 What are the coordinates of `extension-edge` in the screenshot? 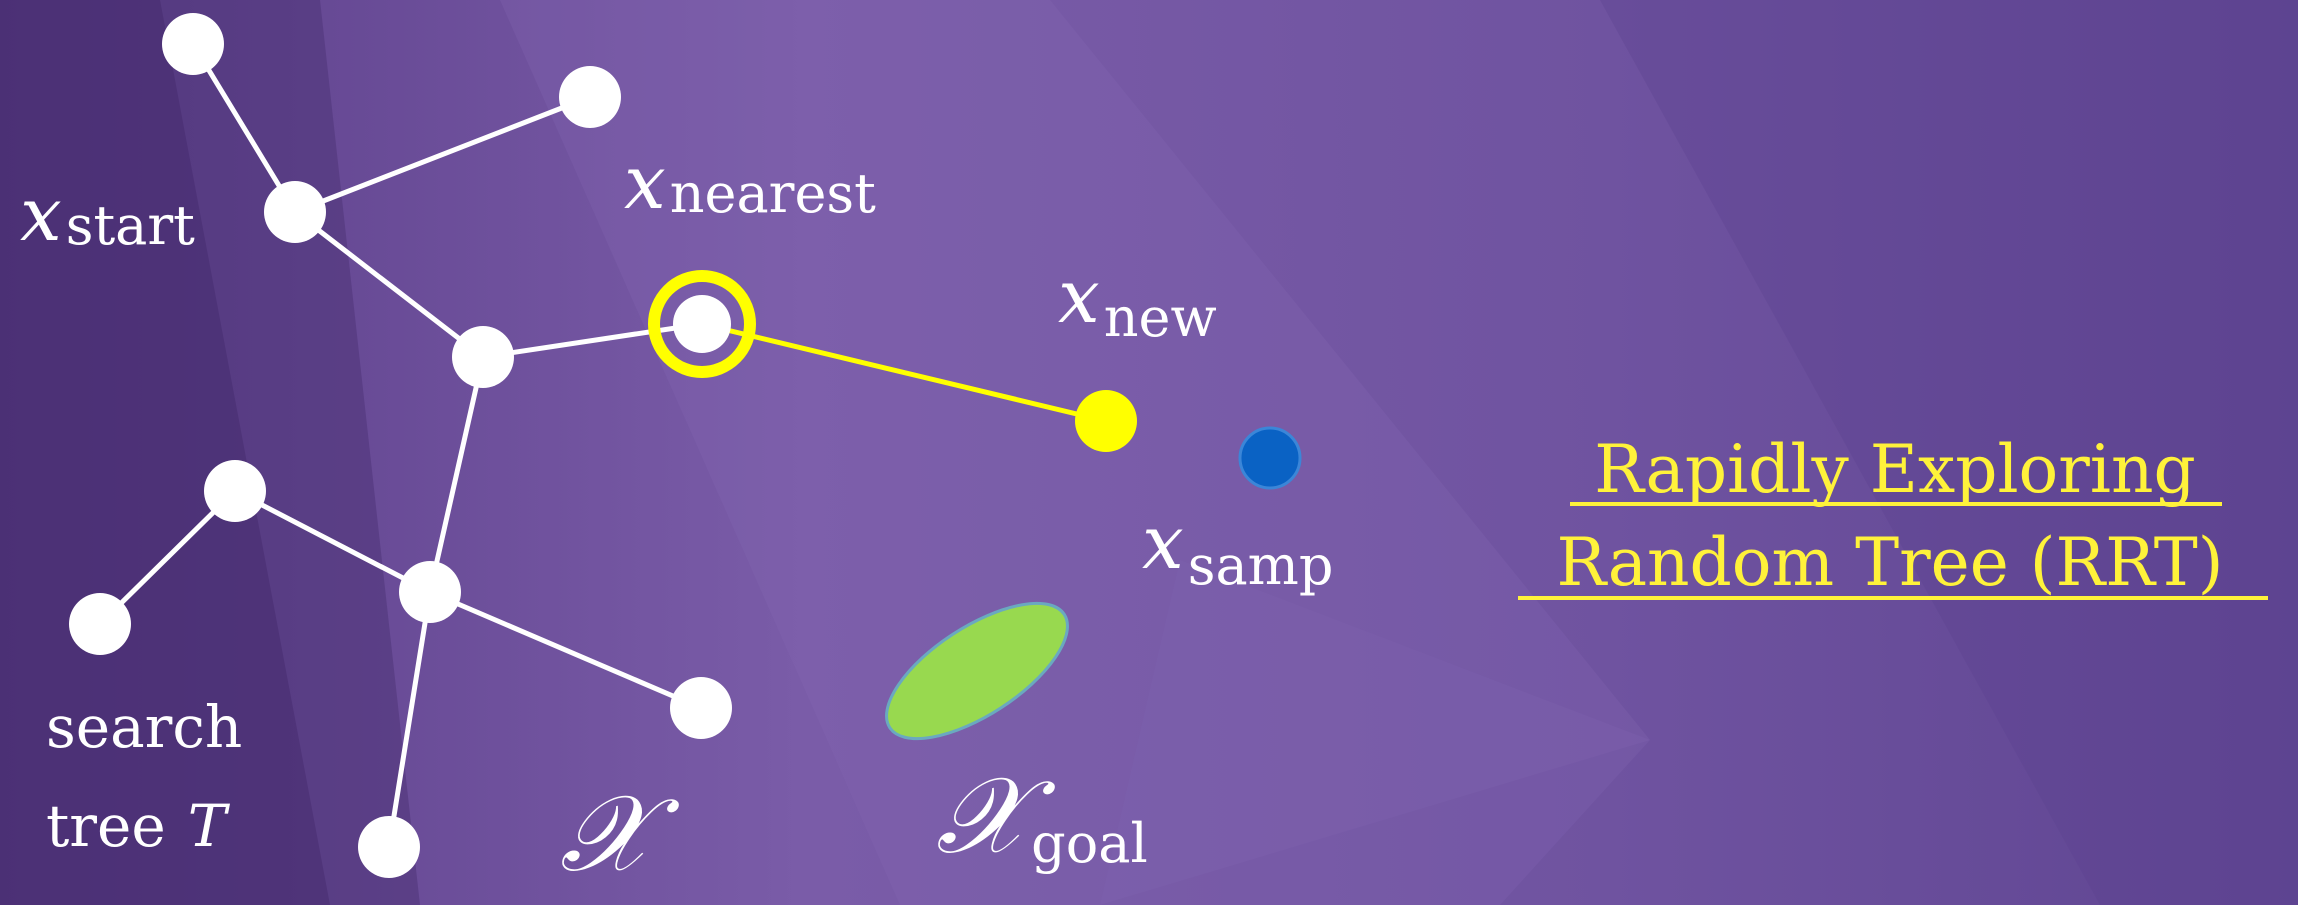 It's located at (904, 372).